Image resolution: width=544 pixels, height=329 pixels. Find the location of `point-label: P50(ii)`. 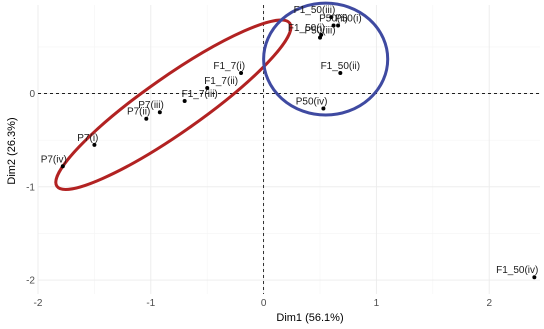

point-label: P50(ii) is located at coordinates (333, 19).